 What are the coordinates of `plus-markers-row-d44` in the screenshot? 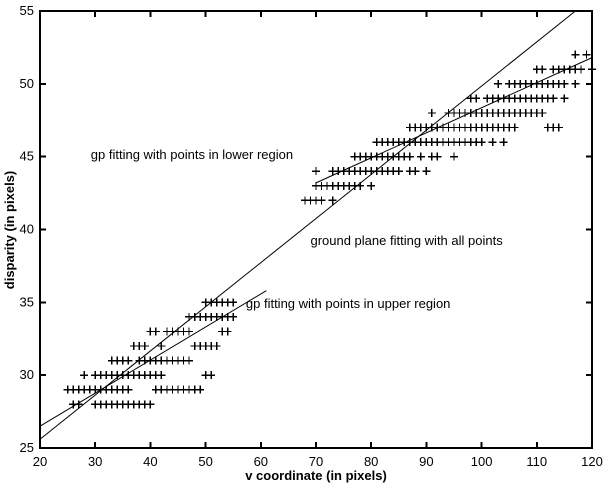 It's located at (371, 171).